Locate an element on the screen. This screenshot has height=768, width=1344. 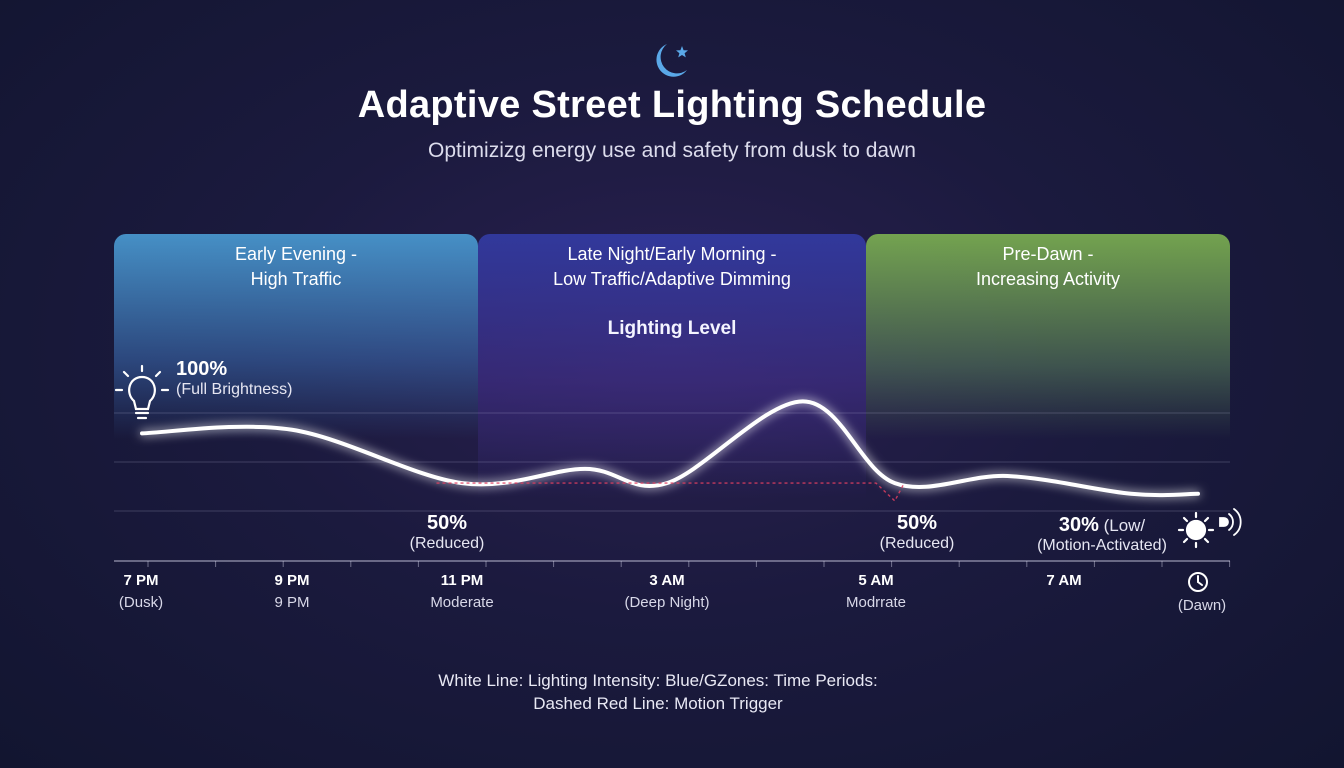
zone-label-line-2: Low Traffic/Adaptive Dimming is located at coordinates (672, 279).